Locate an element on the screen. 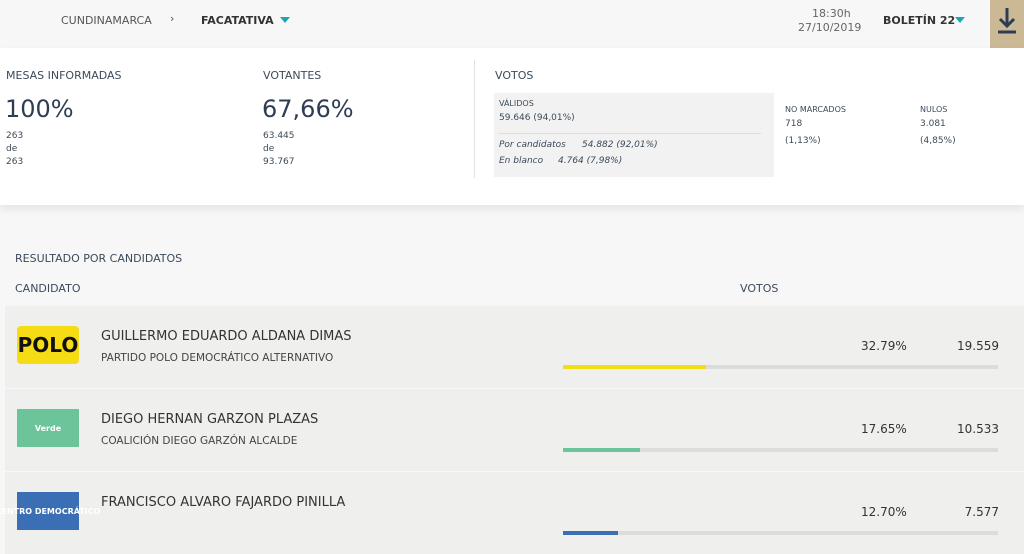 Image resolution: width=1024 pixels, height=554 pixels. label: Por candidatos is located at coordinates (532, 145).